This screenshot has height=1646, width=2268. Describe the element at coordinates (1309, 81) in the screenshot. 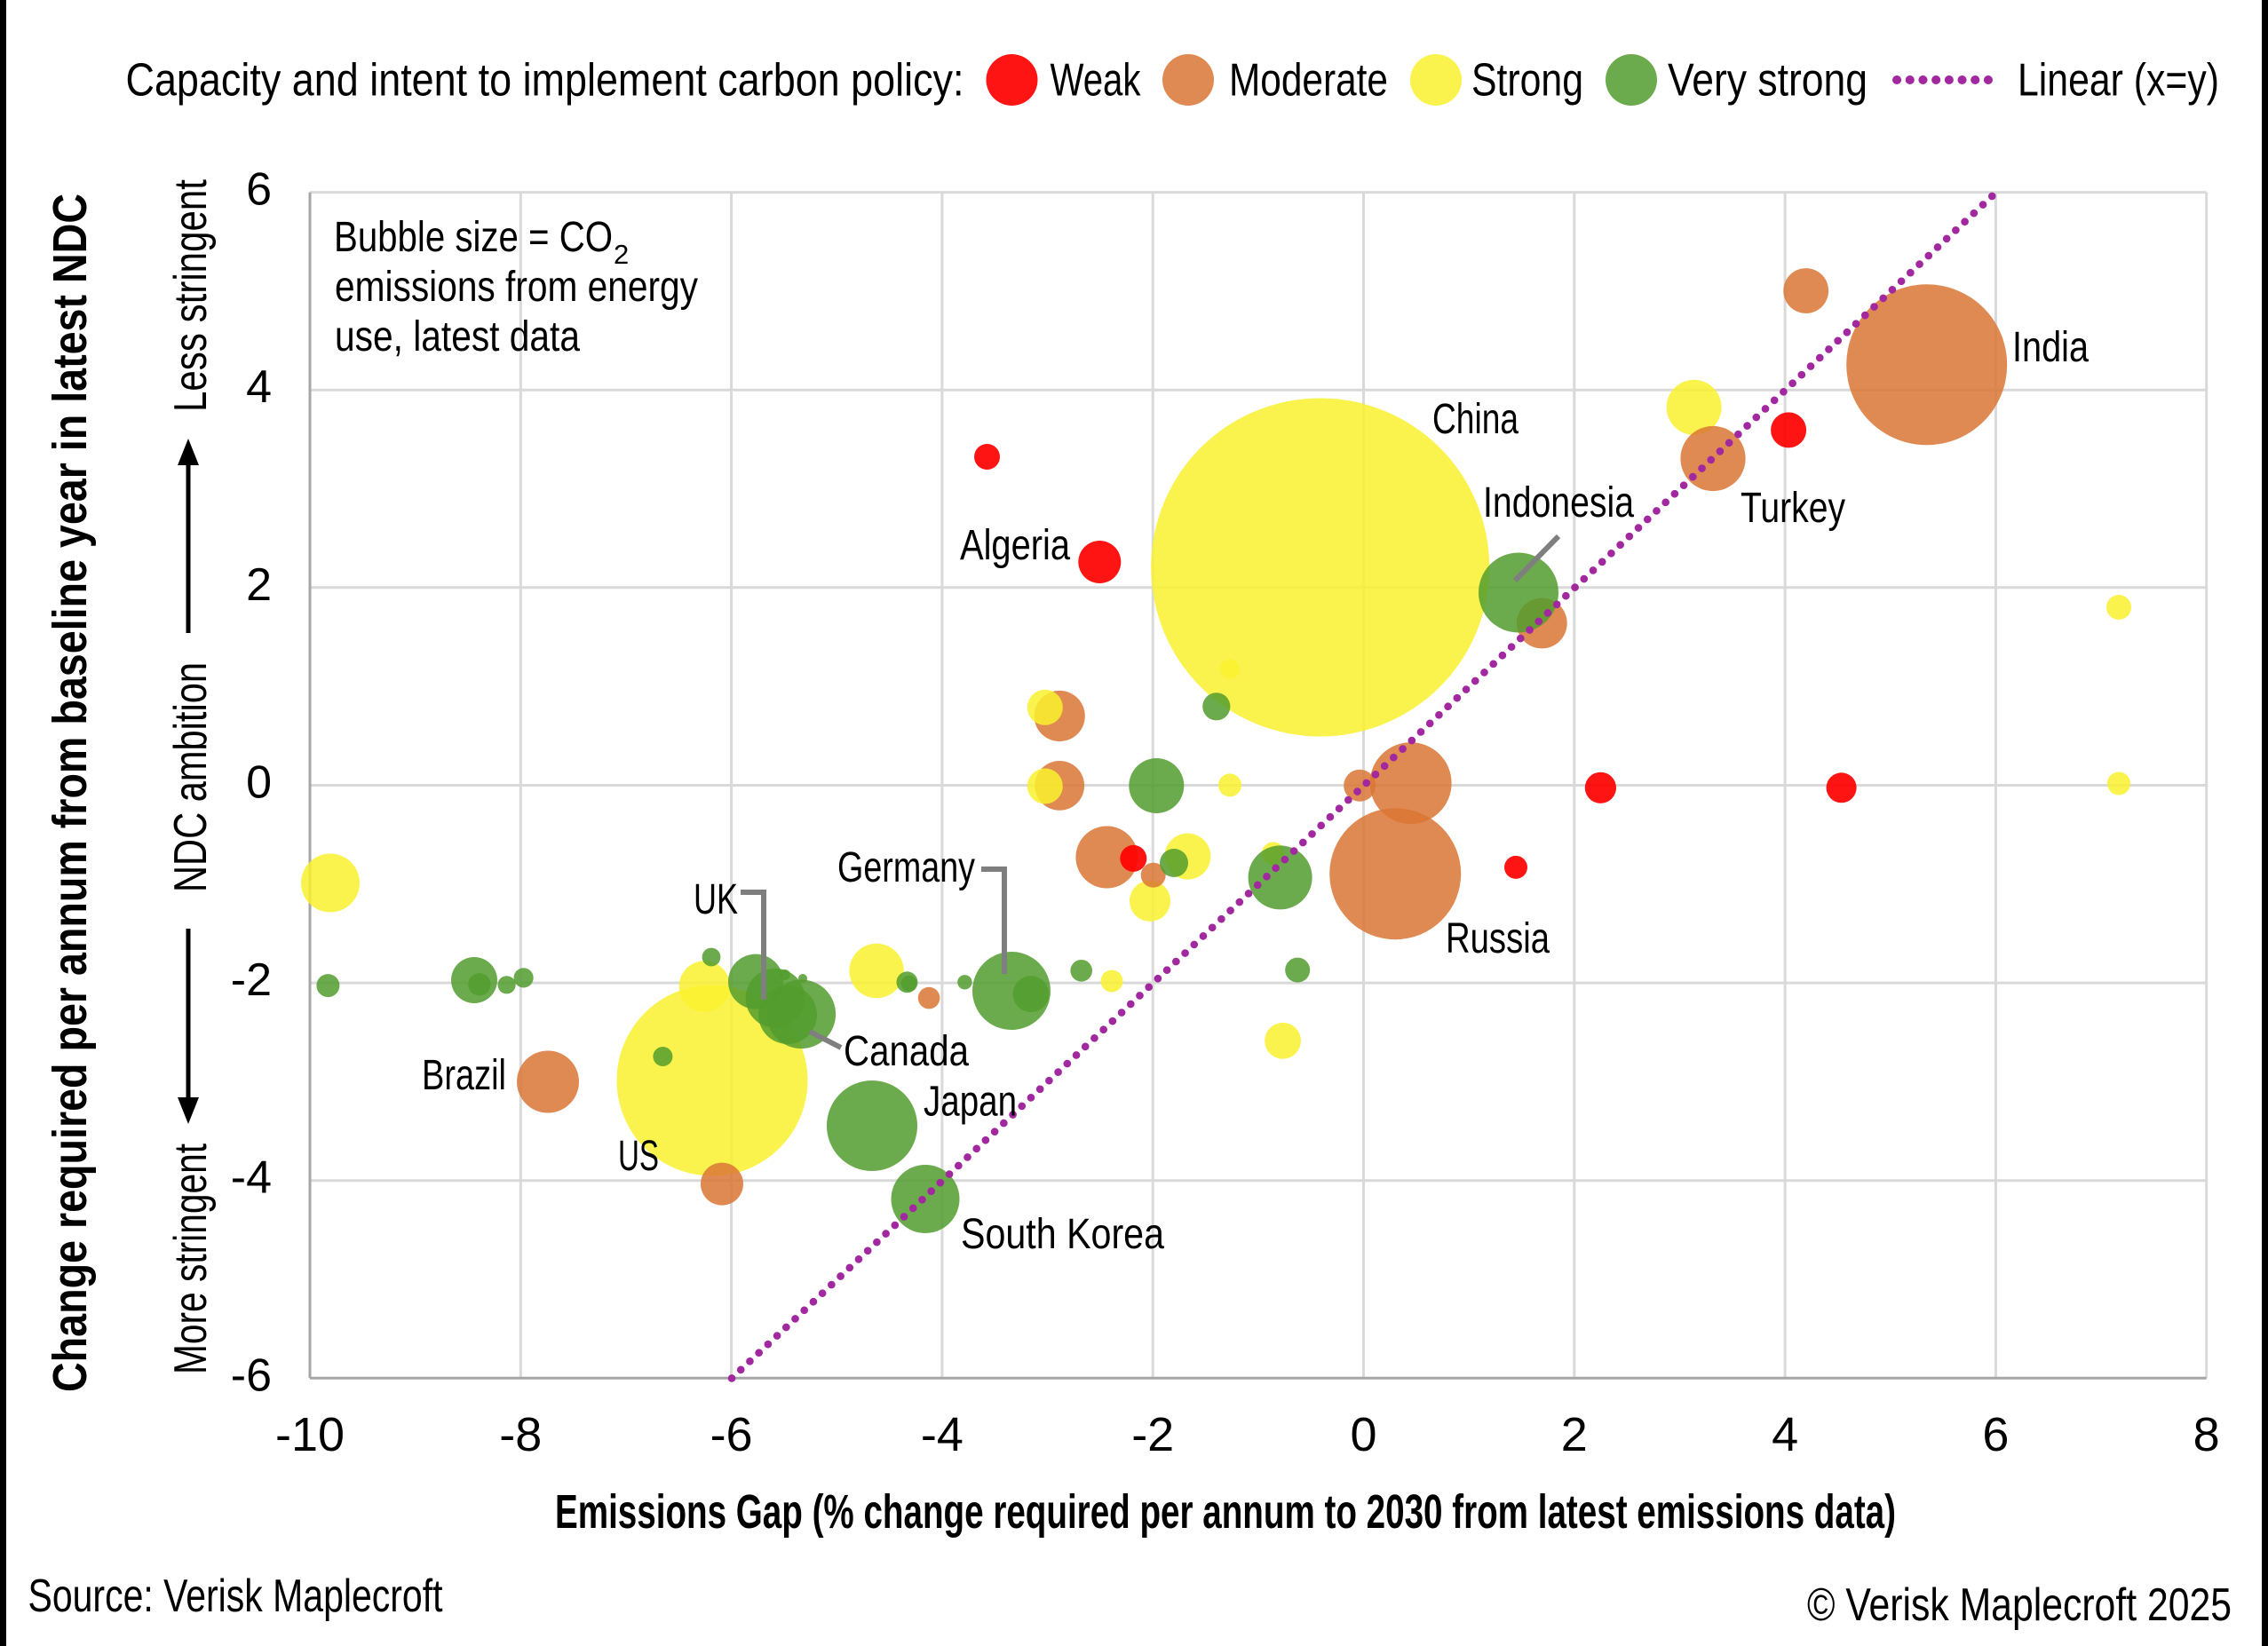

I see `svg-text: Moderate` at that location.